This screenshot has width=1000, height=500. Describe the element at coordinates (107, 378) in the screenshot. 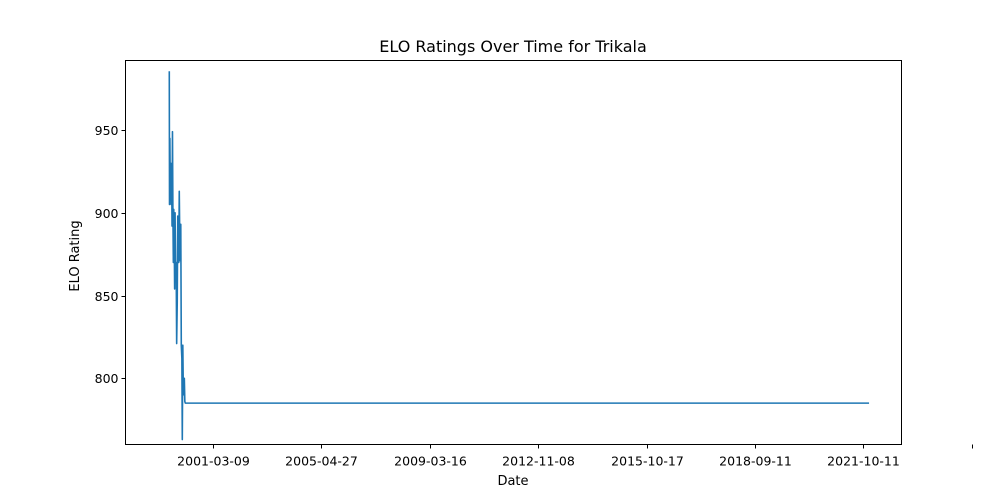

I see `y-tick-label: 800` at that location.